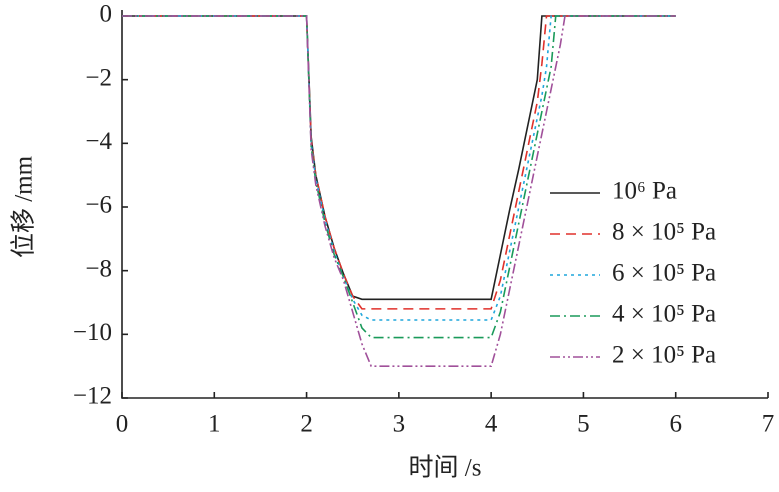  What do you see at coordinates (399, 424) in the screenshot?
I see `x-tick-label: 3` at bounding box center [399, 424].